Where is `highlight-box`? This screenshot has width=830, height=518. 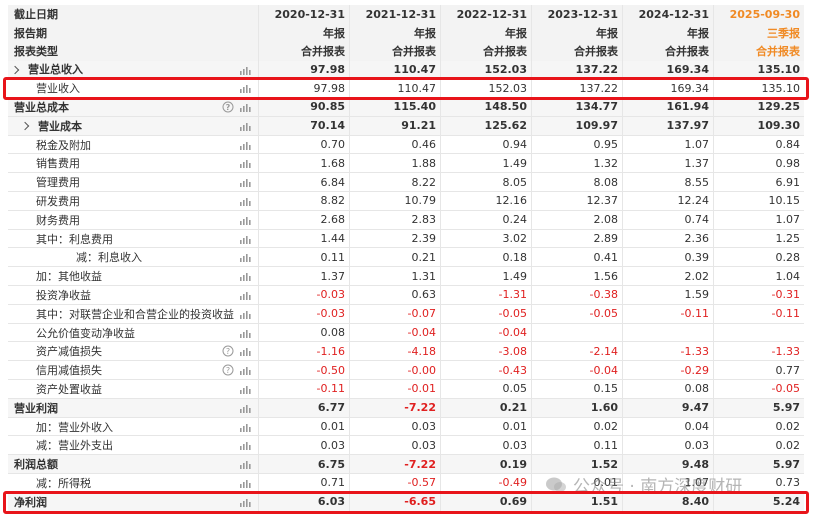 highlight-box is located at coordinates (406, 88).